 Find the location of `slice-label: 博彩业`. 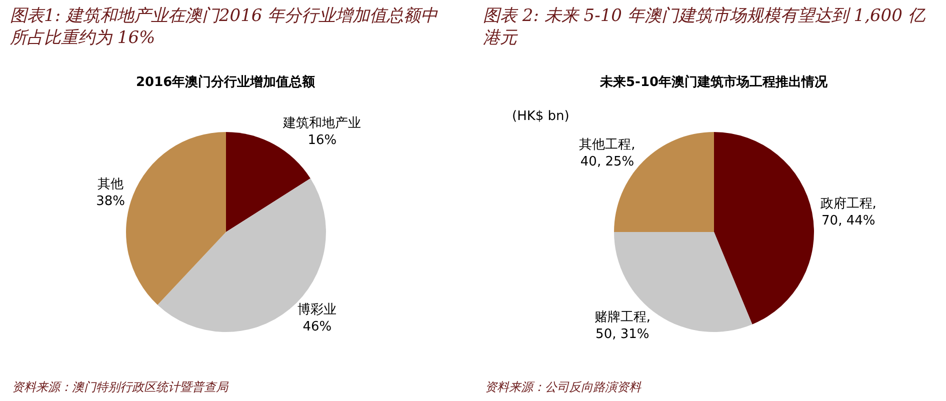

slice-label: 博彩业 is located at coordinates (317, 310).